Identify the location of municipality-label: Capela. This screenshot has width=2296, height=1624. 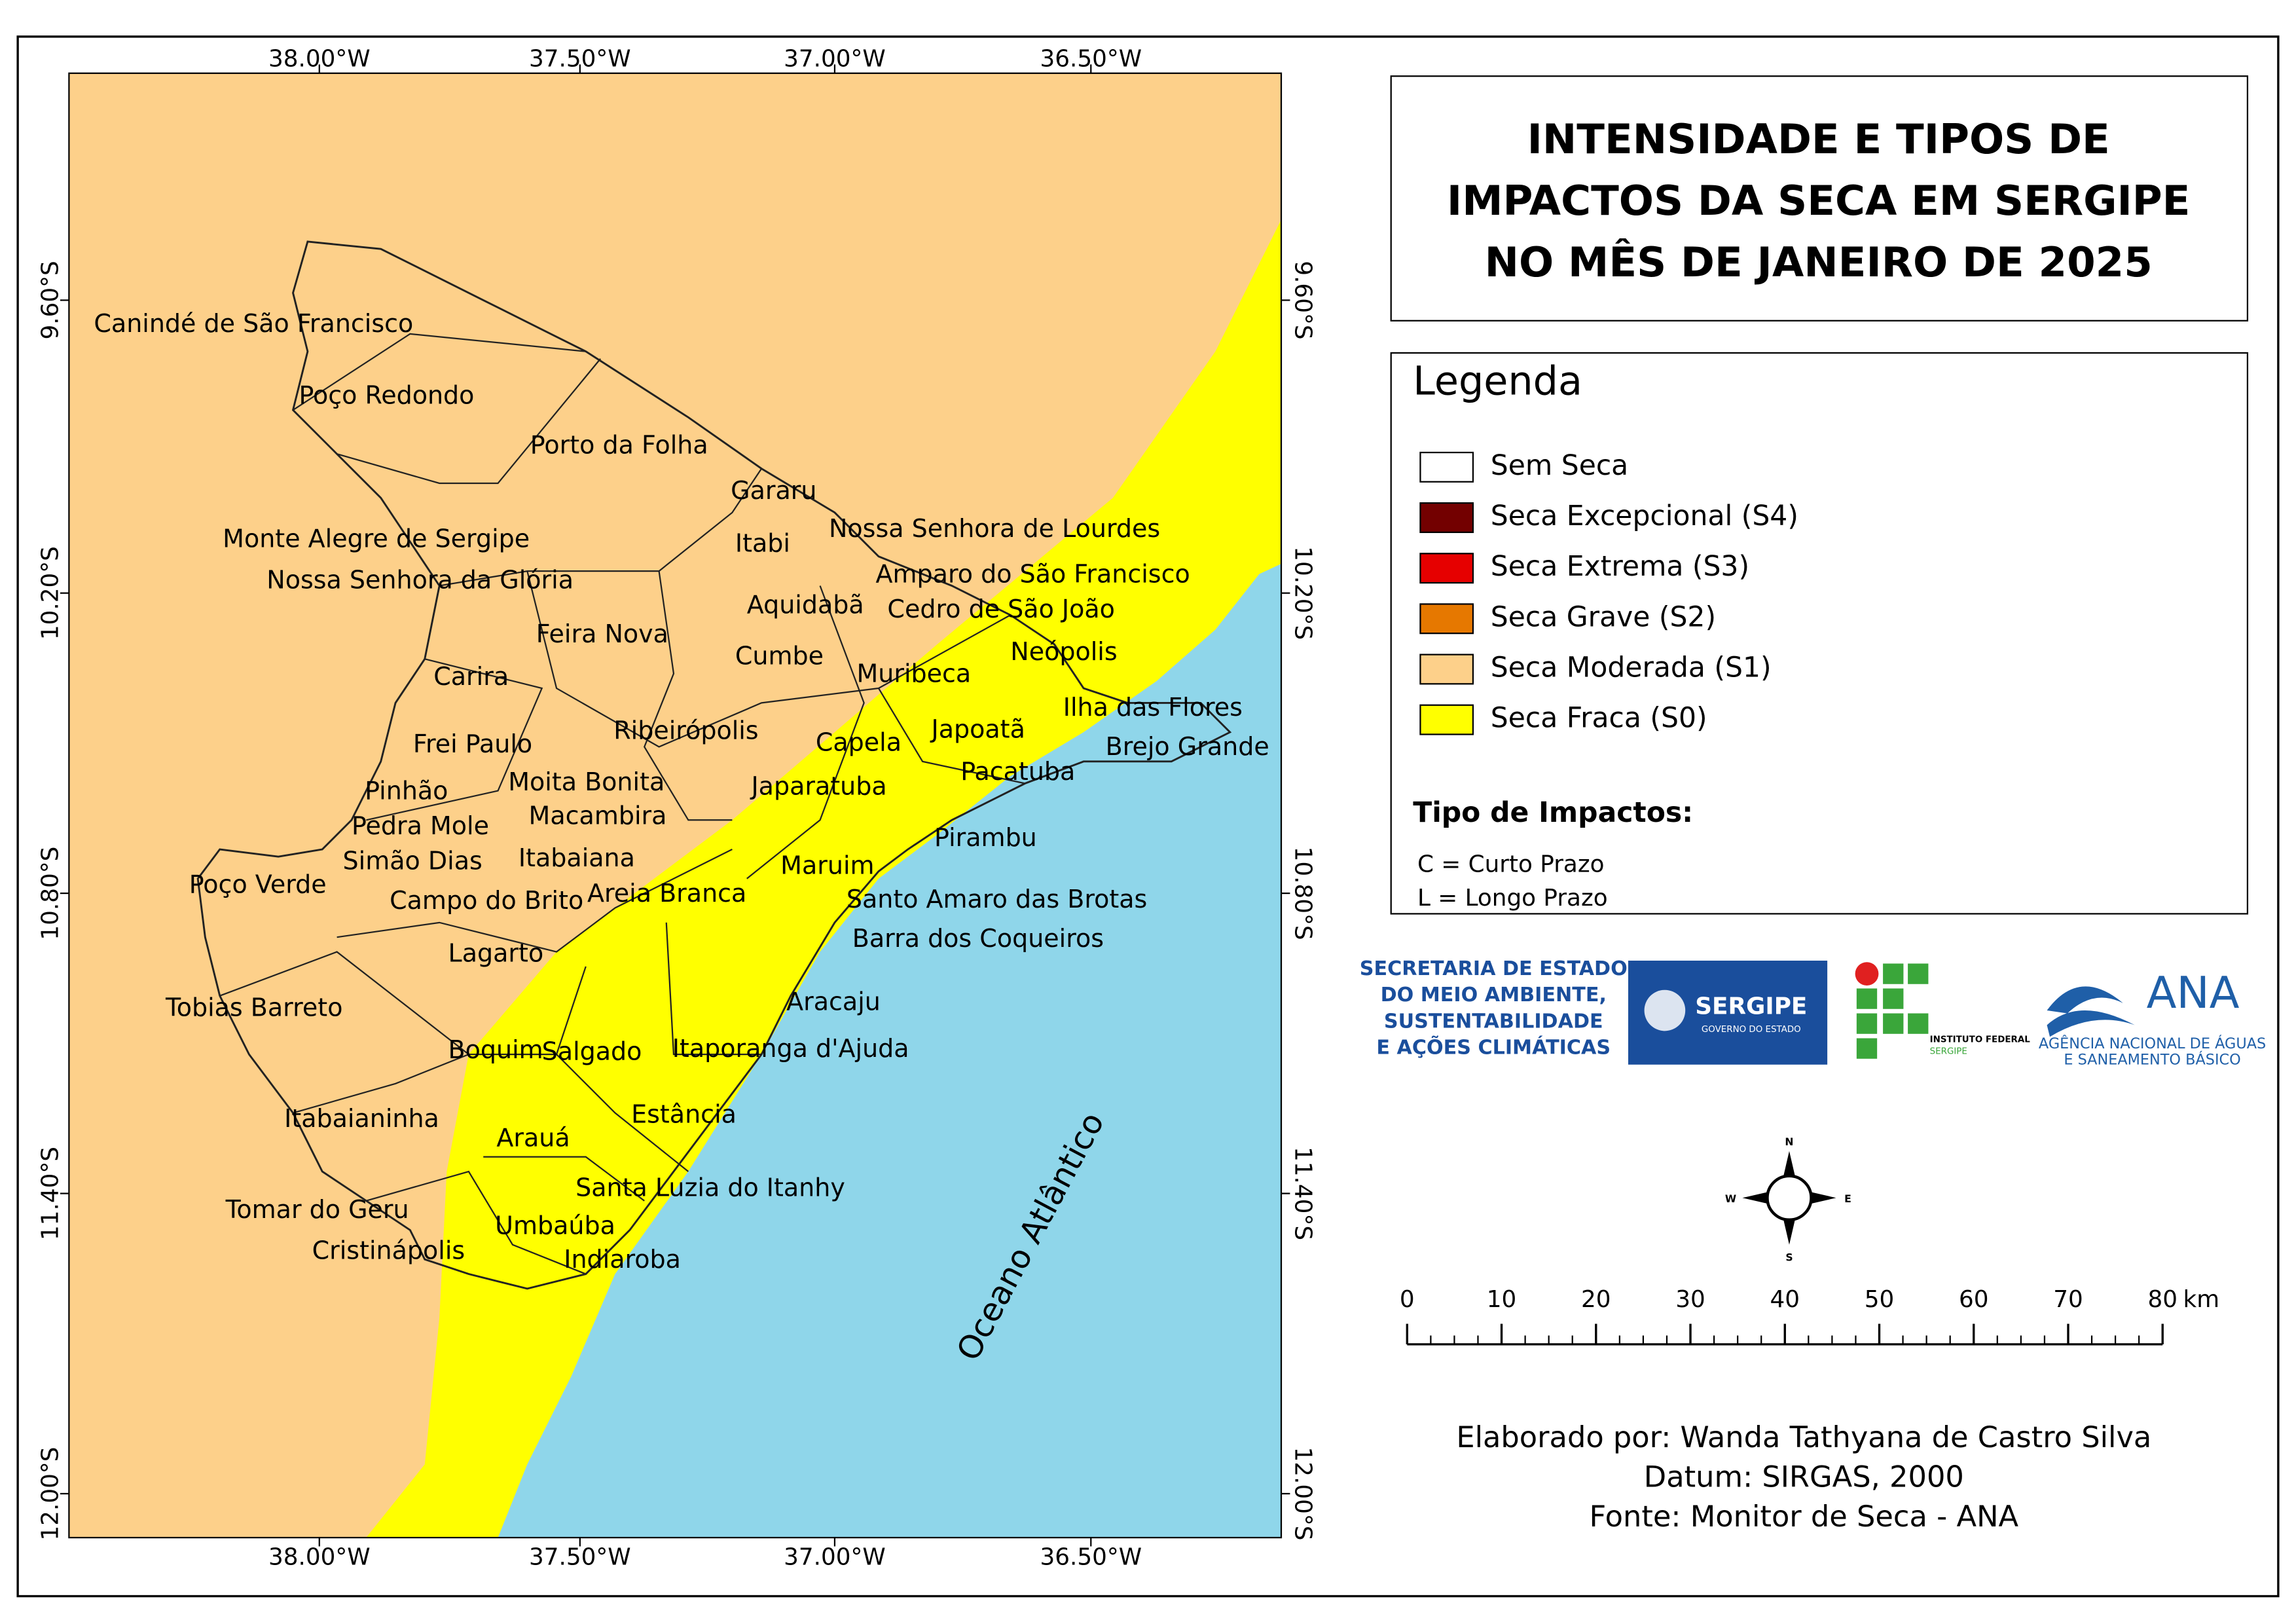
(859, 742).